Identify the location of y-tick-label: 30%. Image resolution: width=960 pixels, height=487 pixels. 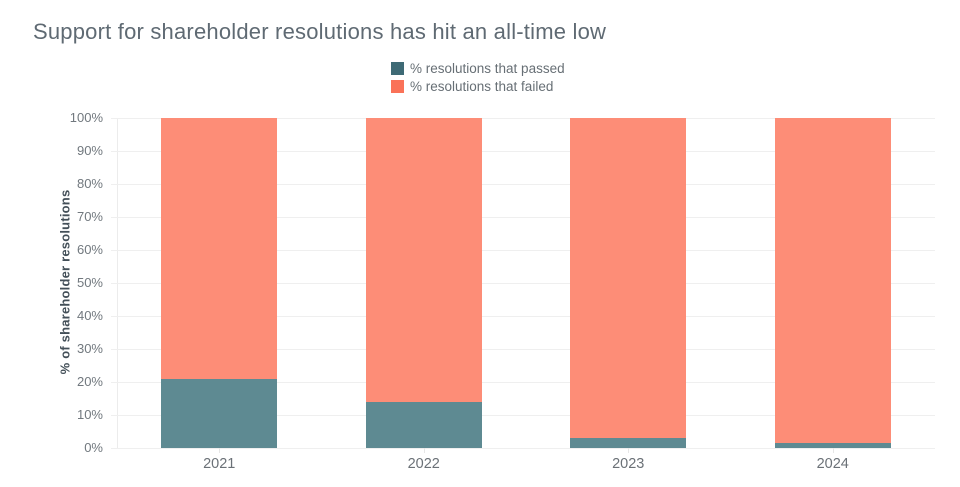
(89, 348).